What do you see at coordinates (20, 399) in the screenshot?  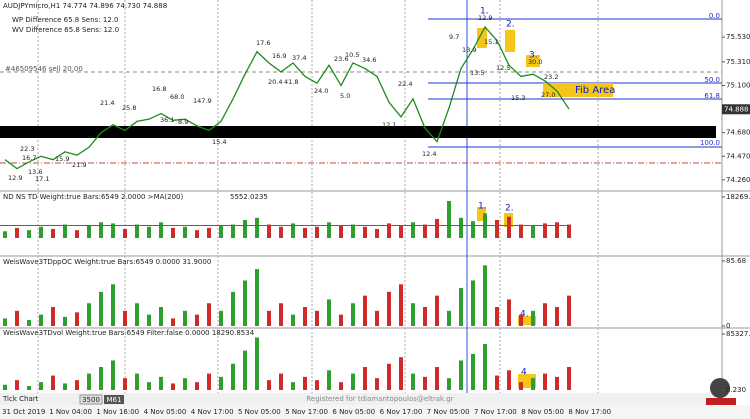 I see `tab: Tick Chart` at bounding box center [20, 399].